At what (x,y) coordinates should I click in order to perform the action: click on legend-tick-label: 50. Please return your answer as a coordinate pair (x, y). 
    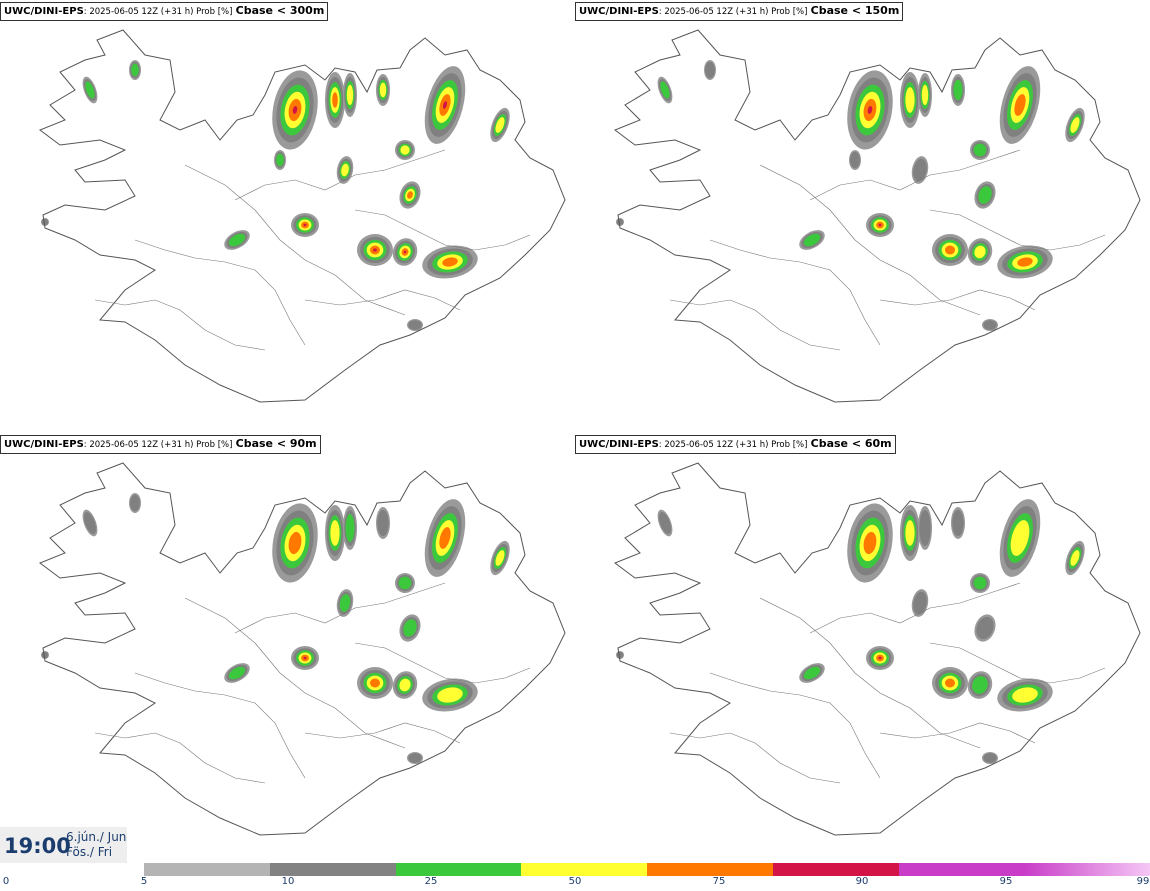
    Looking at the image, I should click on (575, 881).